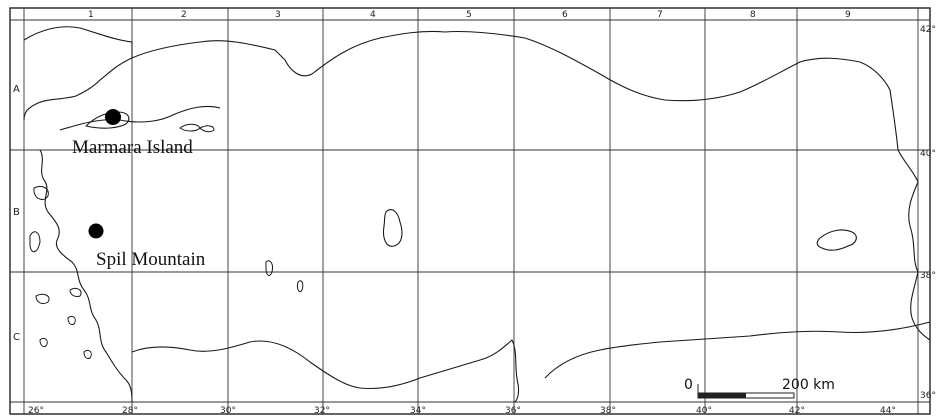 The image size is (940, 420). What do you see at coordinates (91, 15) in the screenshot?
I see `column-label: 1` at bounding box center [91, 15].